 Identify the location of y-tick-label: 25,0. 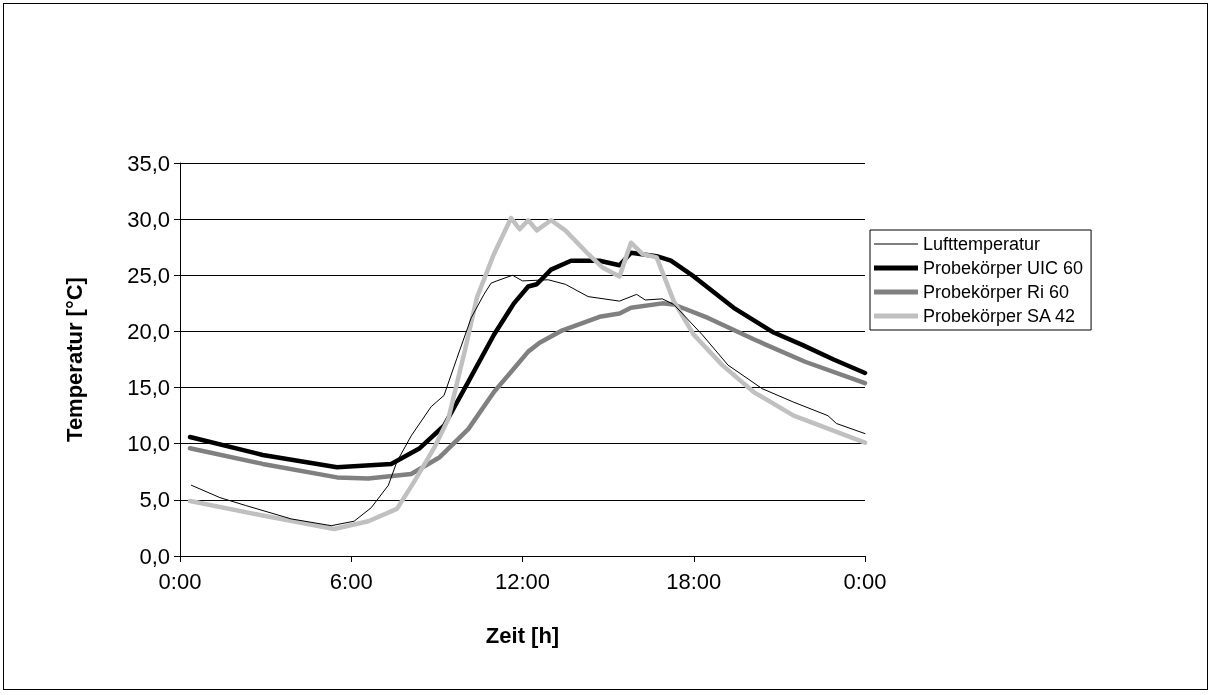
(148, 275).